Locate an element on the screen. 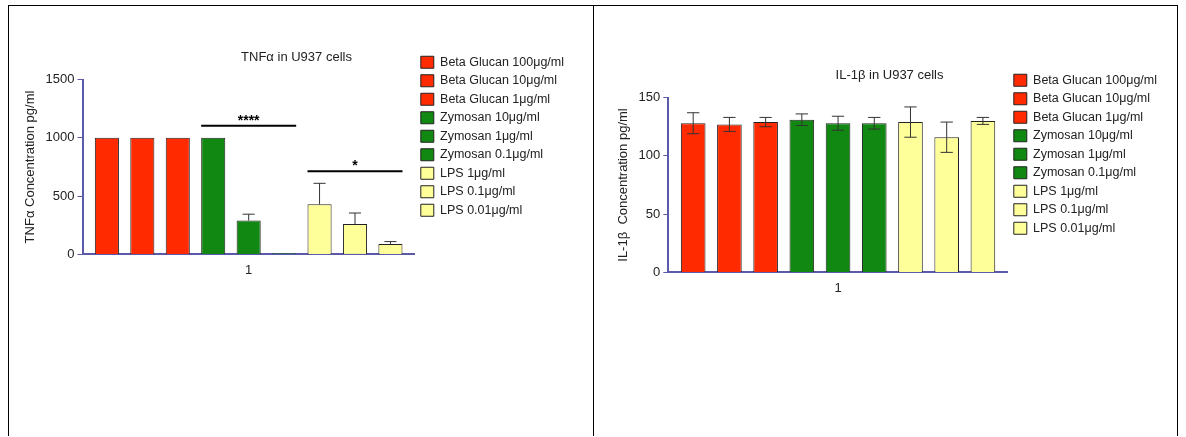  y-axis-title: TNFα Concentration pg/ml is located at coordinates (30, 167).